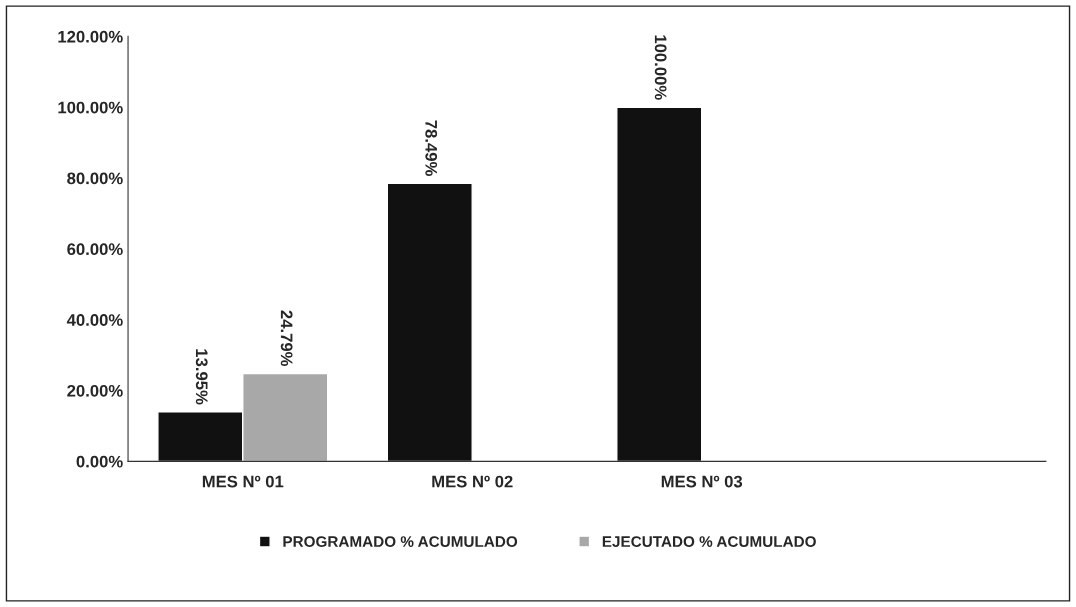 This screenshot has width=1076, height=607. What do you see at coordinates (90, 36) in the screenshot?
I see `y-tick-label: 120.00%` at bounding box center [90, 36].